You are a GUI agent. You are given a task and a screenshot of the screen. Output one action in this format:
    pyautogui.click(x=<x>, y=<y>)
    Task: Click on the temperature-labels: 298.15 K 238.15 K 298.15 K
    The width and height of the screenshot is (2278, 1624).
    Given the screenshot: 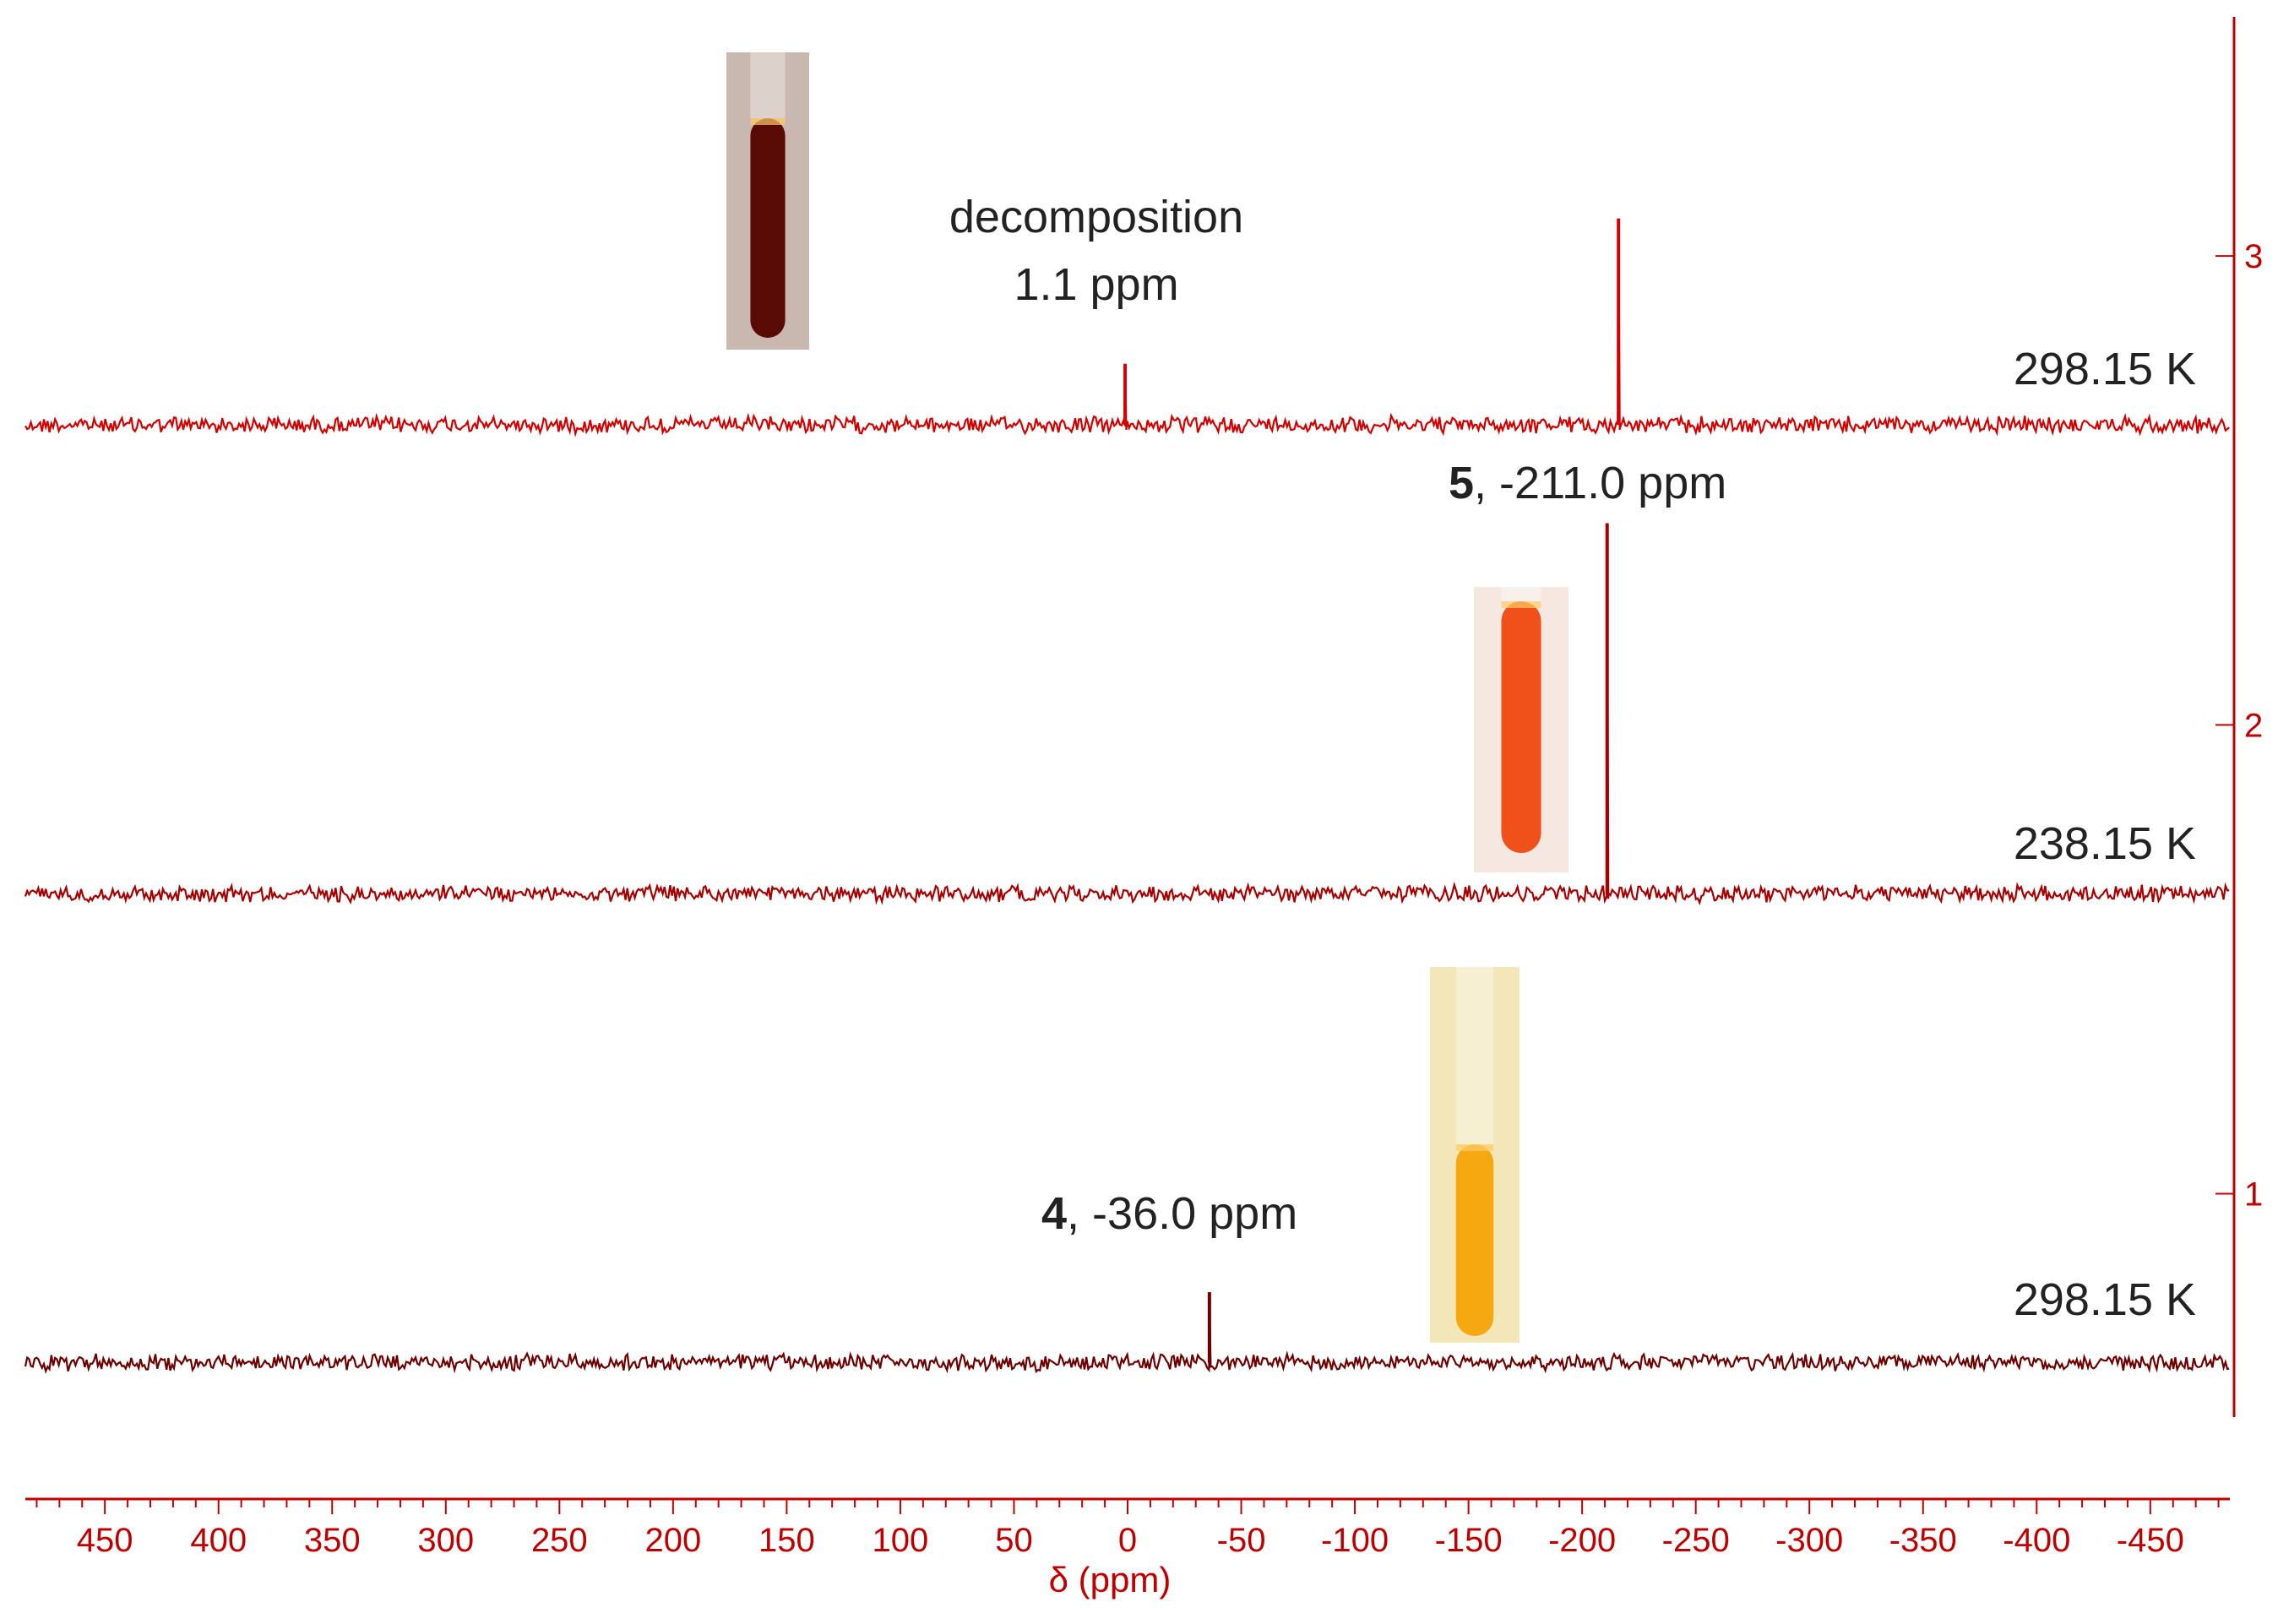 What is the action you would take?
    pyautogui.click(x=2105, y=834)
    